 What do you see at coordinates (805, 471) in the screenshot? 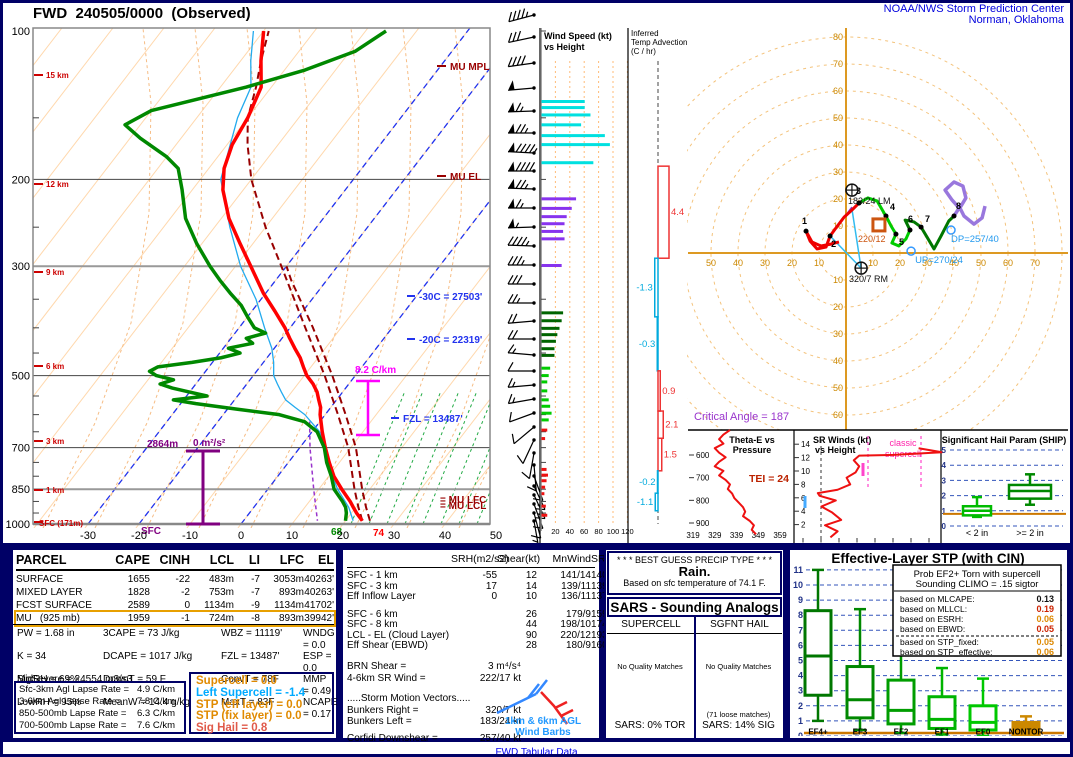
I see `sr-ytick: 10` at bounding box center [805, 471].